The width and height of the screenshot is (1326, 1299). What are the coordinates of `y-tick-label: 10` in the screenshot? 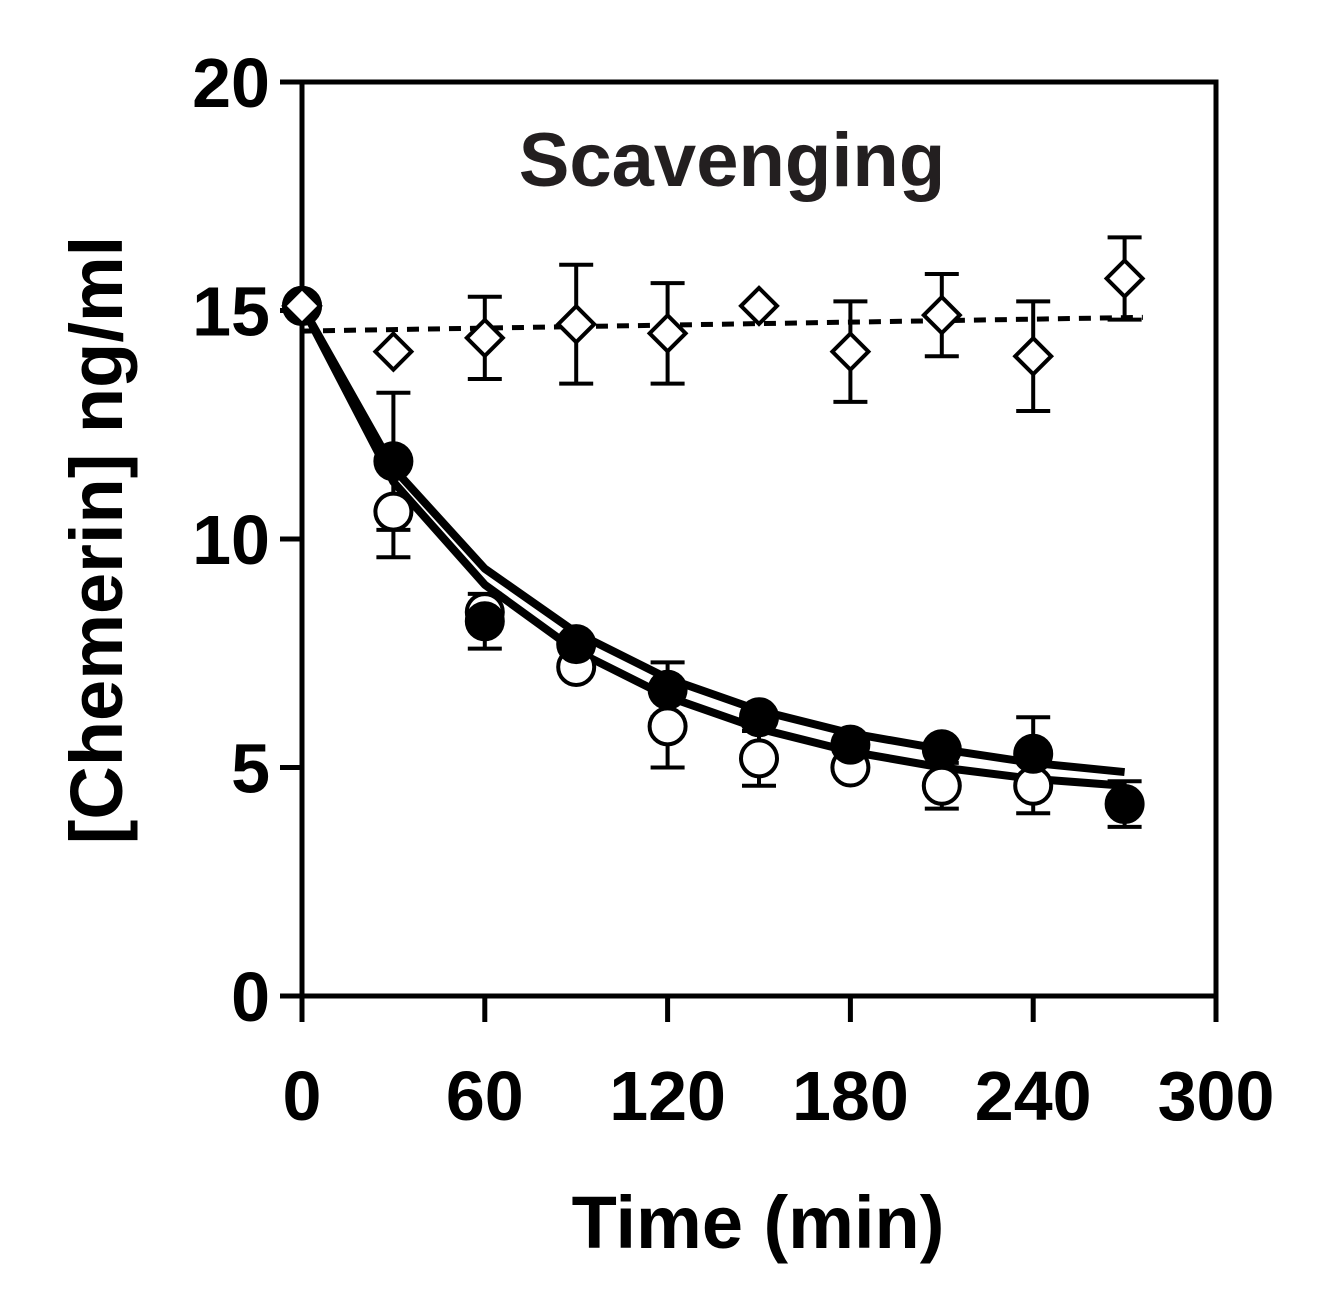 It's located at (231, 540).